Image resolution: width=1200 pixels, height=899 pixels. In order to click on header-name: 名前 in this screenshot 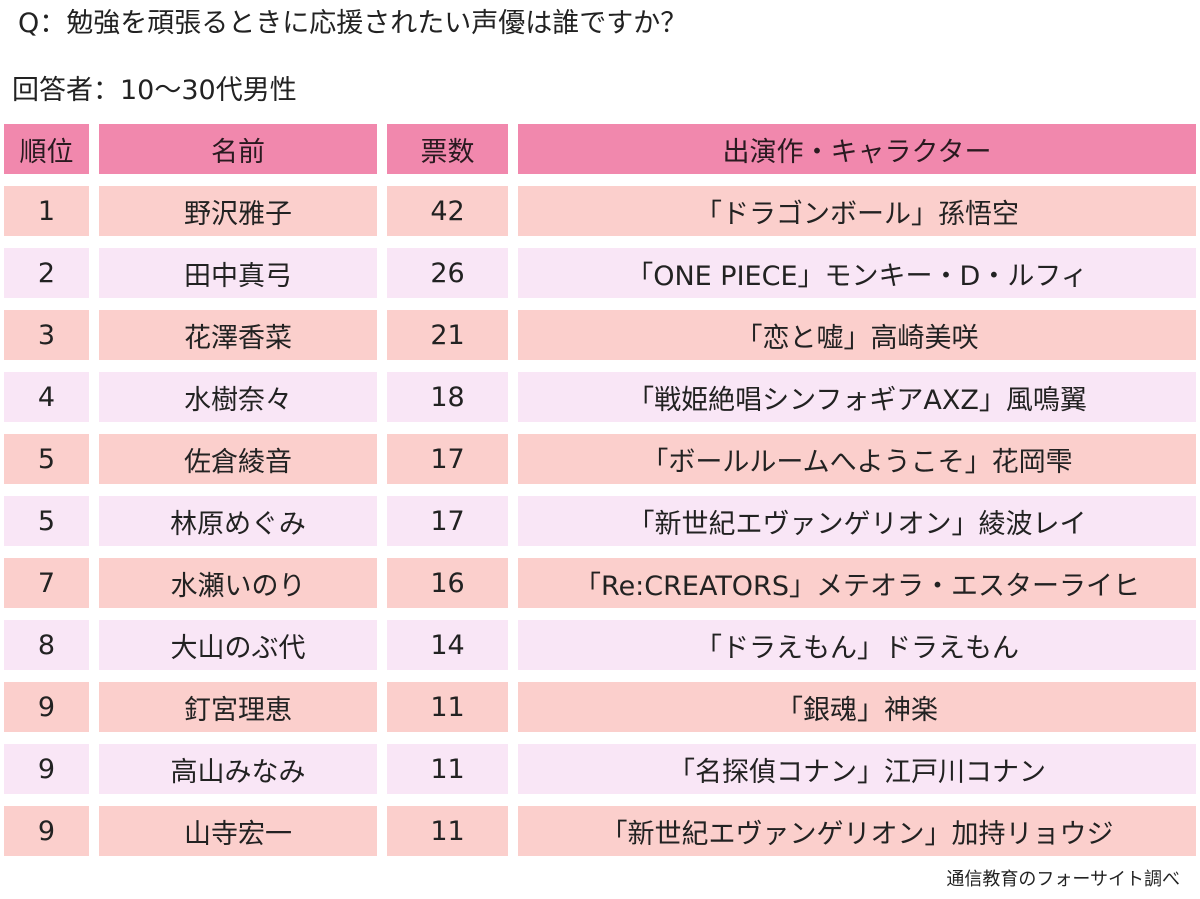, I will do `click(238, 149)`.